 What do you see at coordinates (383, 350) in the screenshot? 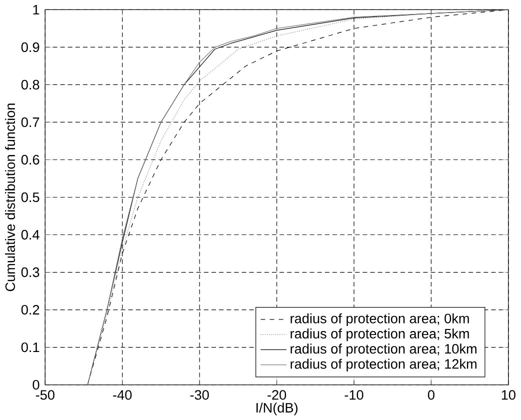
I see `legend-label: radius of protection area; 10km` at bounding box center [383, 350].